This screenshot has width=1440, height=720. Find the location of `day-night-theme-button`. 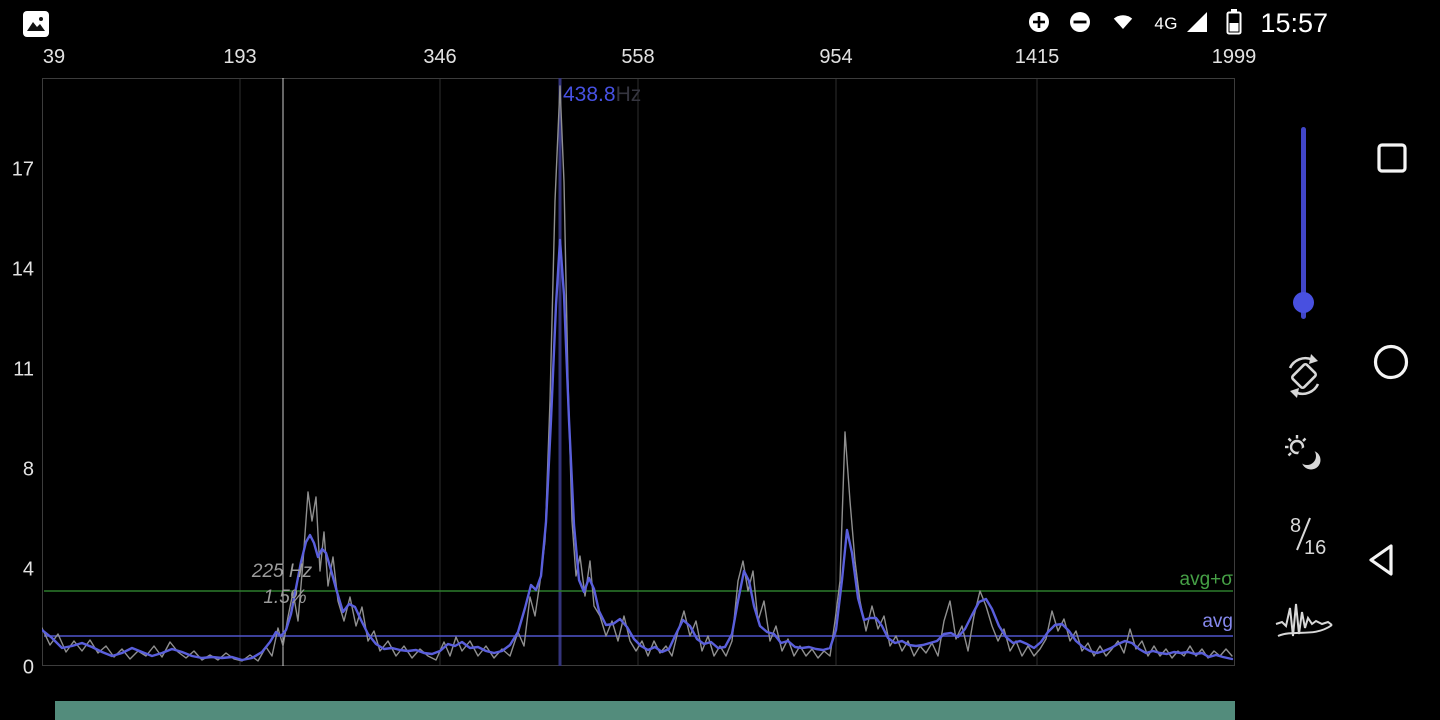

day-night-theme-button is located at coordinates (1304, 456).